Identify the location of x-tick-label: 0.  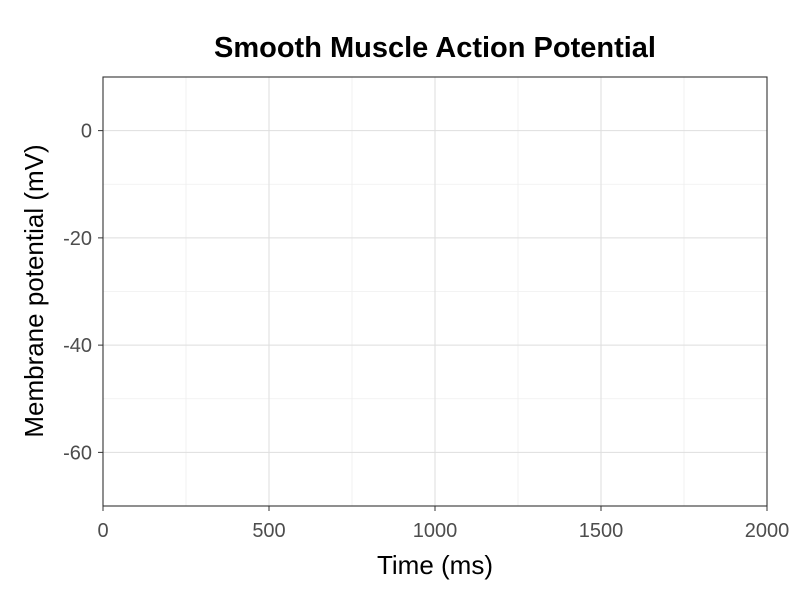
(102, 531).